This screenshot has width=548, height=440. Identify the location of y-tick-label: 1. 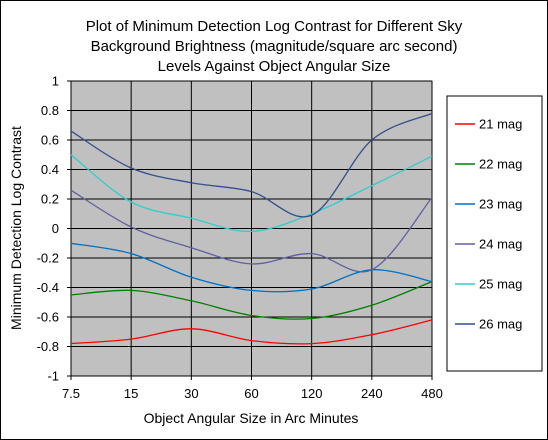
(55, 81).